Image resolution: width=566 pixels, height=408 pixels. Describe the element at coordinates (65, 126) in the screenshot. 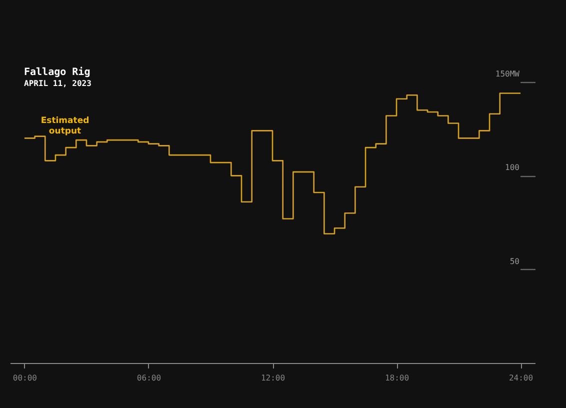

I see `annotation: Estimated output` at that location.